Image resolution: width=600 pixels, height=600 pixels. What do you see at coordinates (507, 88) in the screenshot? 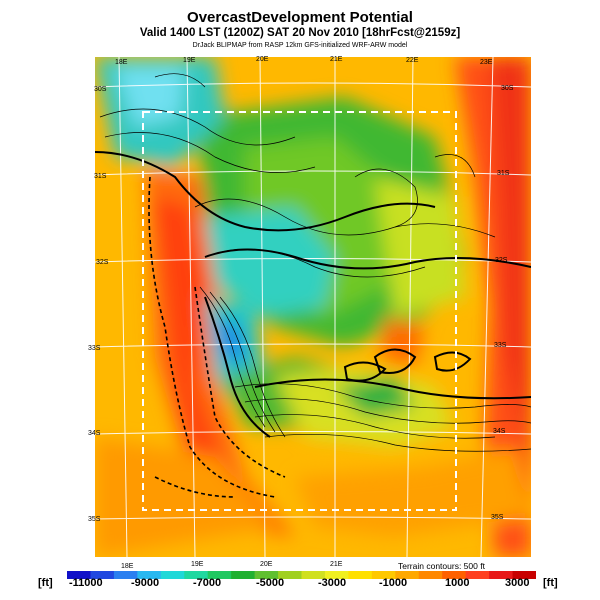
I see `lat-label-right: 30S` at bounding box center [507, 88].